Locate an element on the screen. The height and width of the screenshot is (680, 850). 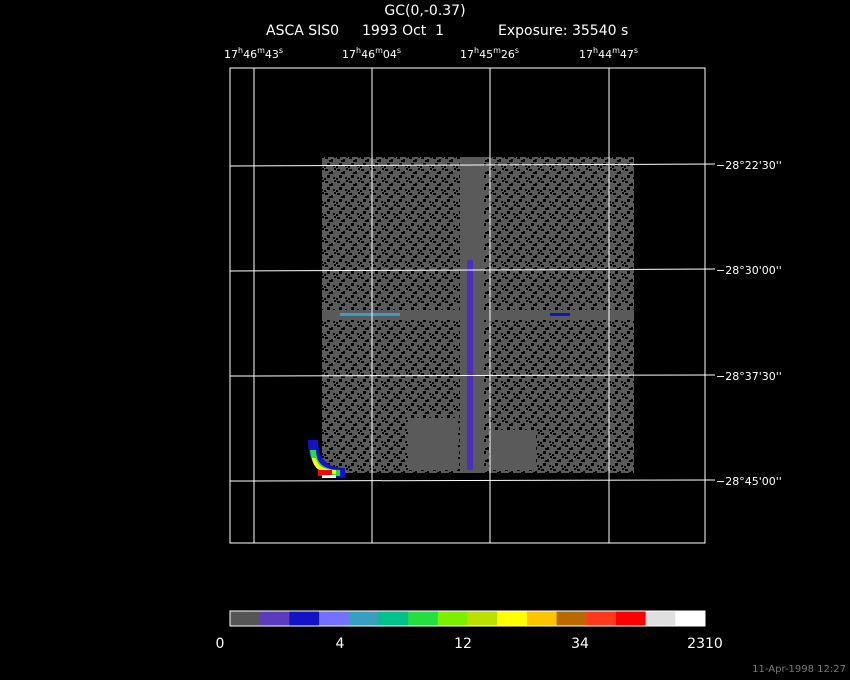
colorbar-labels: 0 4 12 34 2310 is located at coordinates (469, 644).